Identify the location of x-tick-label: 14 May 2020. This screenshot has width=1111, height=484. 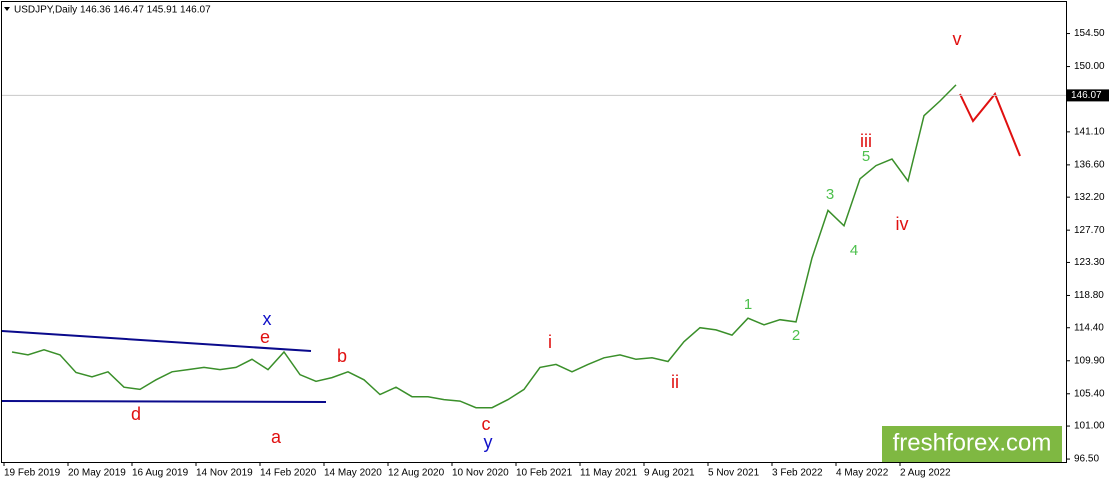
(353, 473).